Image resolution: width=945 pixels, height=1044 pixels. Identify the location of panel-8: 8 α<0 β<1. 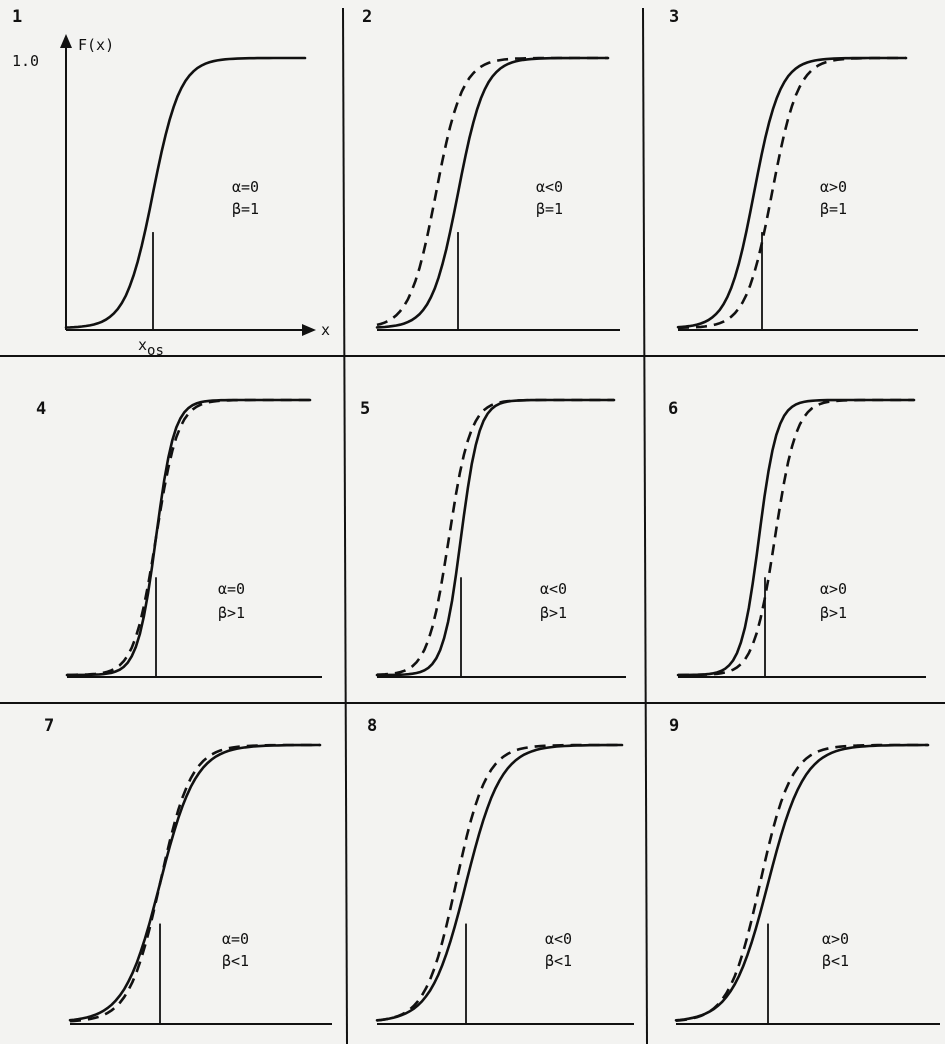
(500, 870).